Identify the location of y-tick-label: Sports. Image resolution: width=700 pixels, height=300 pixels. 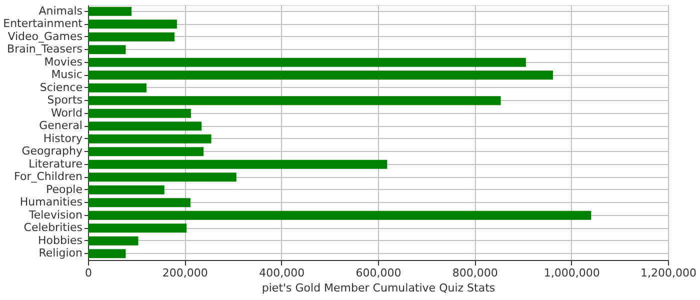
(65, 100).